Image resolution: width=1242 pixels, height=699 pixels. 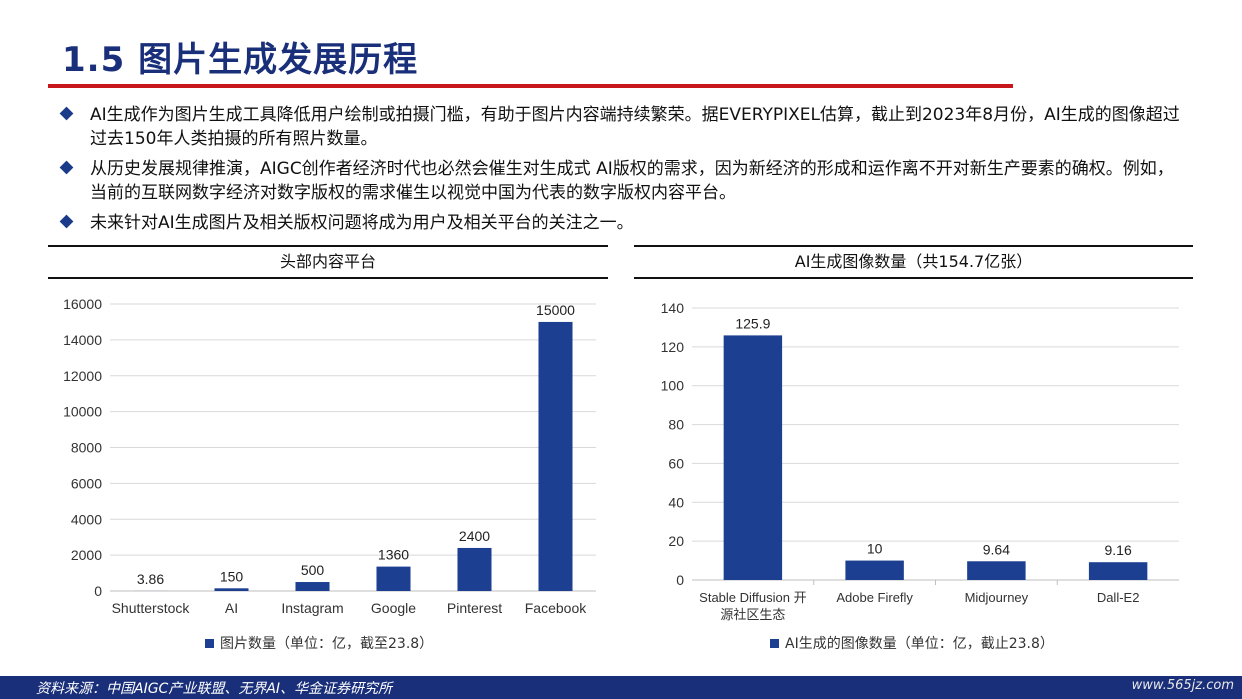 What do you see at coordinates (919, 644) in the screenshot?
I see `legend-label: AI生成的图像数量（单位：亿，截止23.8）` at bounding box center [919, 644].